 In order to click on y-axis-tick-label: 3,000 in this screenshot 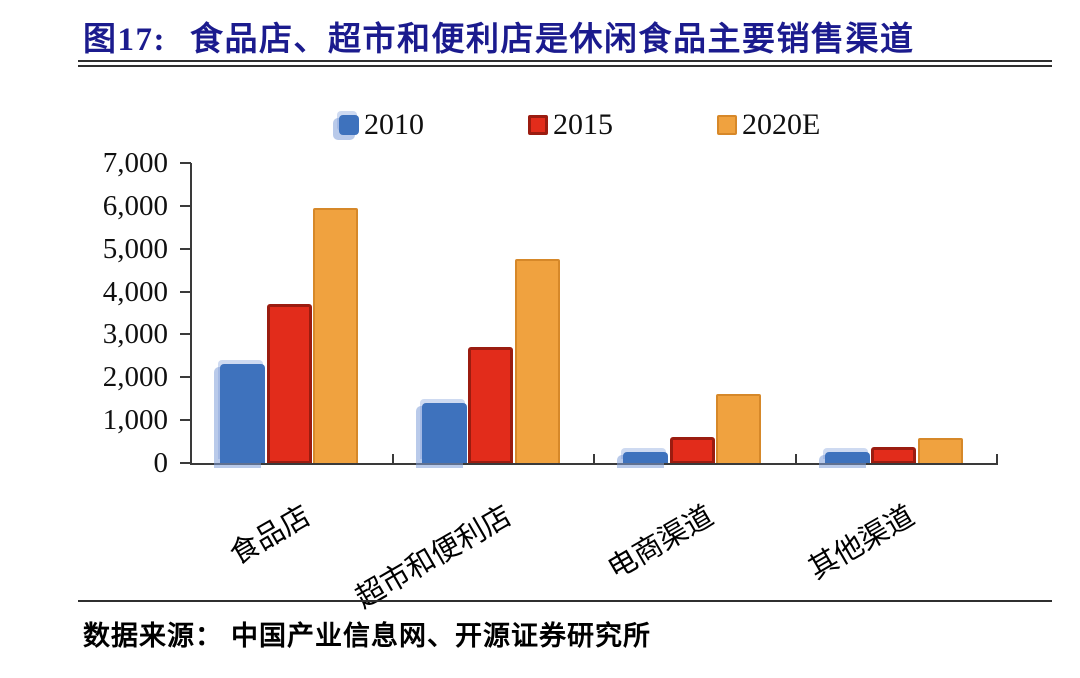, I will do `click(135, 334)`.